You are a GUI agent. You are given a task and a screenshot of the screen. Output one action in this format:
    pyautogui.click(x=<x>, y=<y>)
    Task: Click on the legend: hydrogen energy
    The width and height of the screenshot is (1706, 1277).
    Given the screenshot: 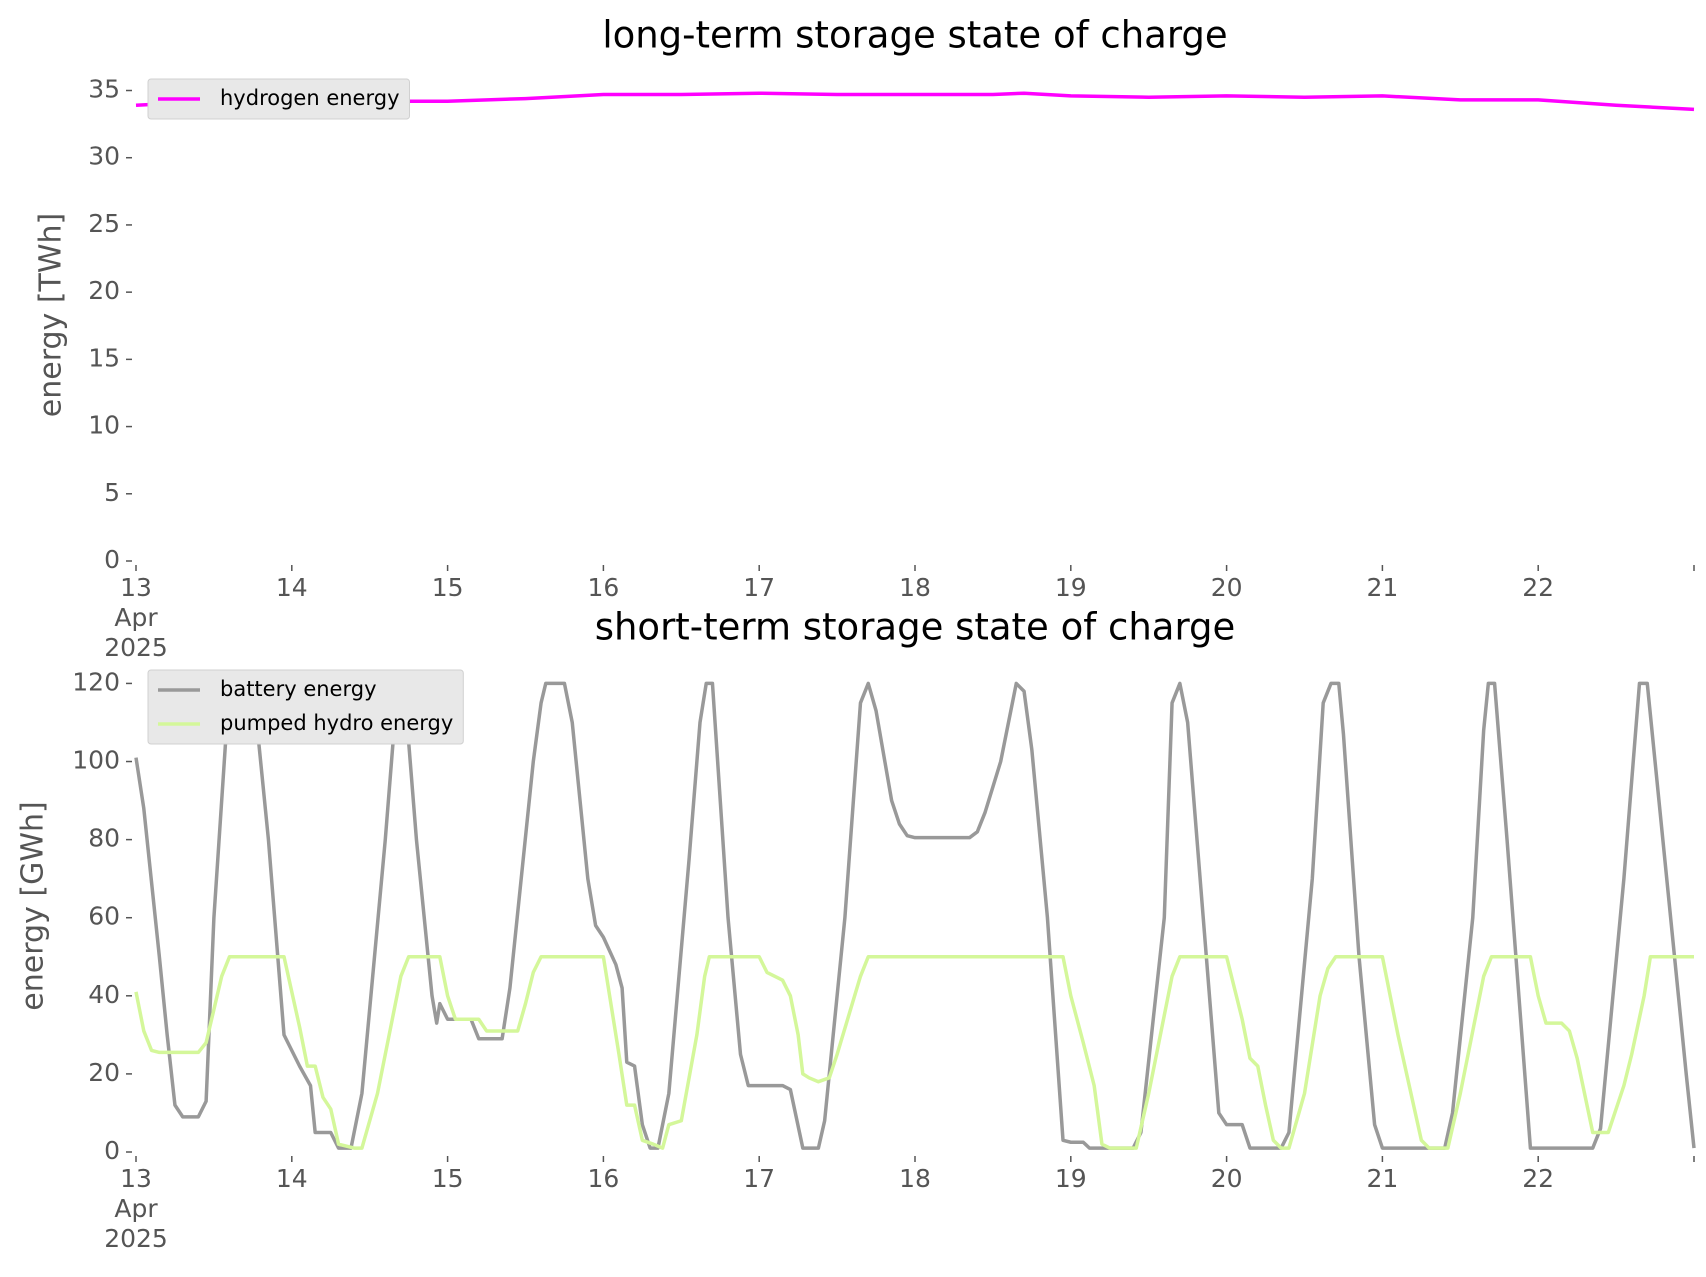 What is the action you would take?
    pyautogui.click(x=278, y=99)
    